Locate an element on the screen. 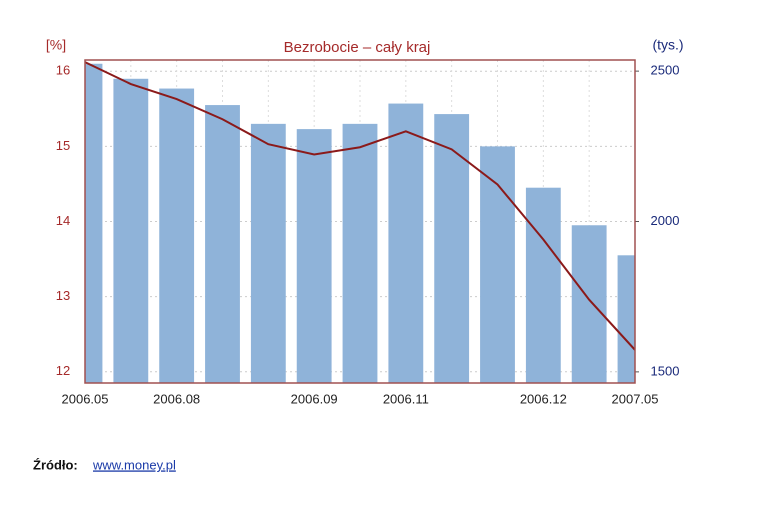 This screenshot has width=768, height=514. y-axis-label: [%] is located at coordinates (56, 45).